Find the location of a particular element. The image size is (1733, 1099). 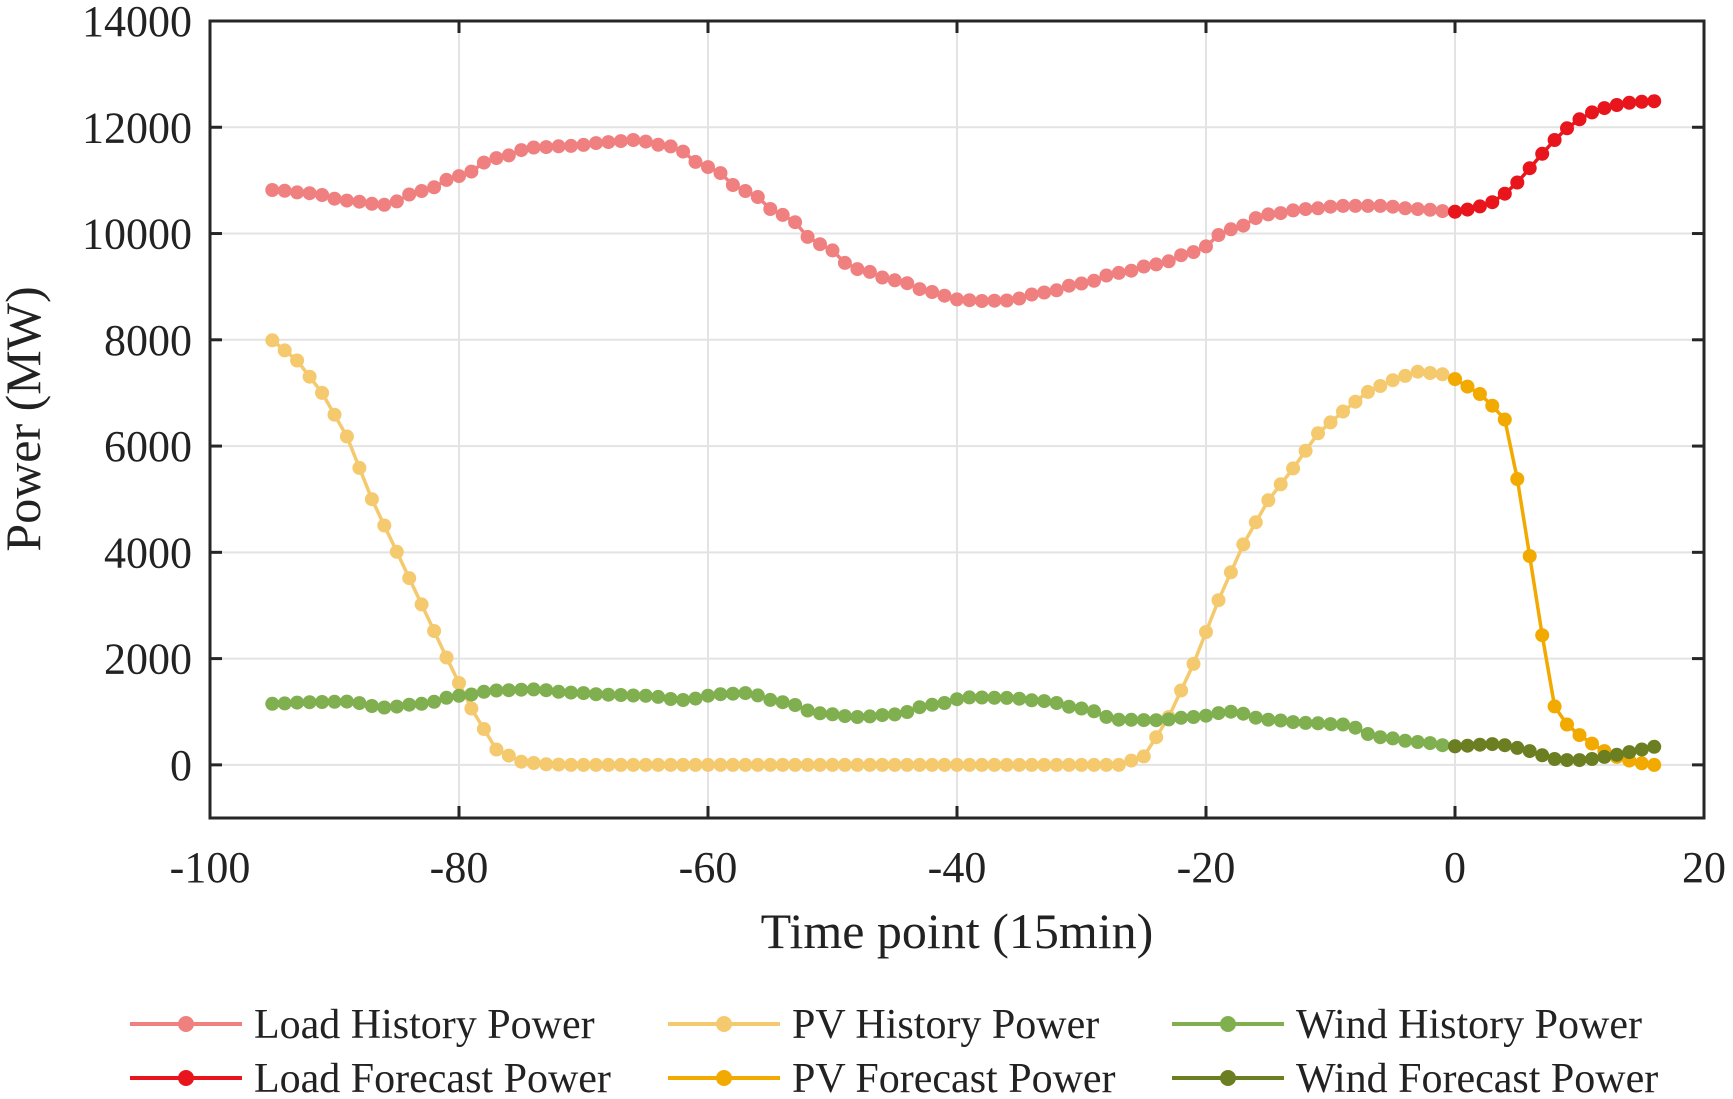

legend-item: PV History Power is located at coordinates (883, 1025).